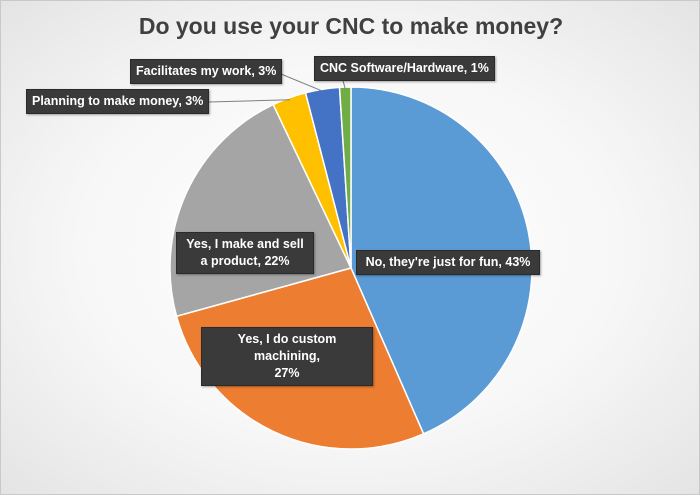  I want to click on data-label-custom: Yes, I do custom machining, 27%, so click(287, 356).